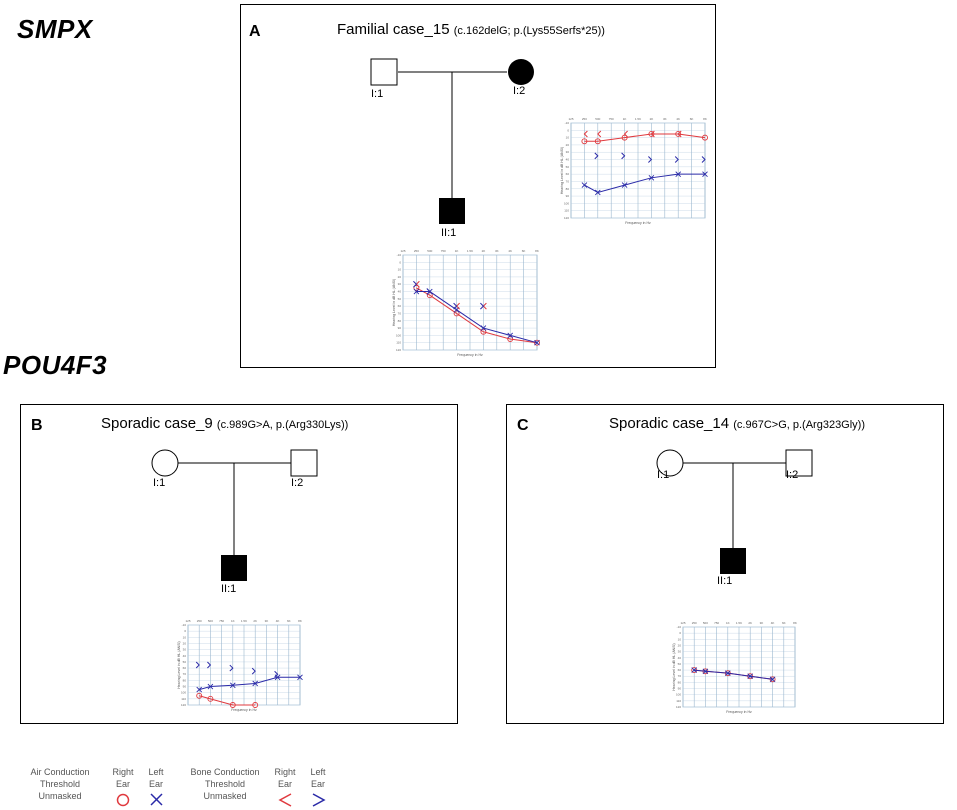  Describe the element at coordinates (285, 772) in the screenshot. I see `legend-text: Right` at that location.